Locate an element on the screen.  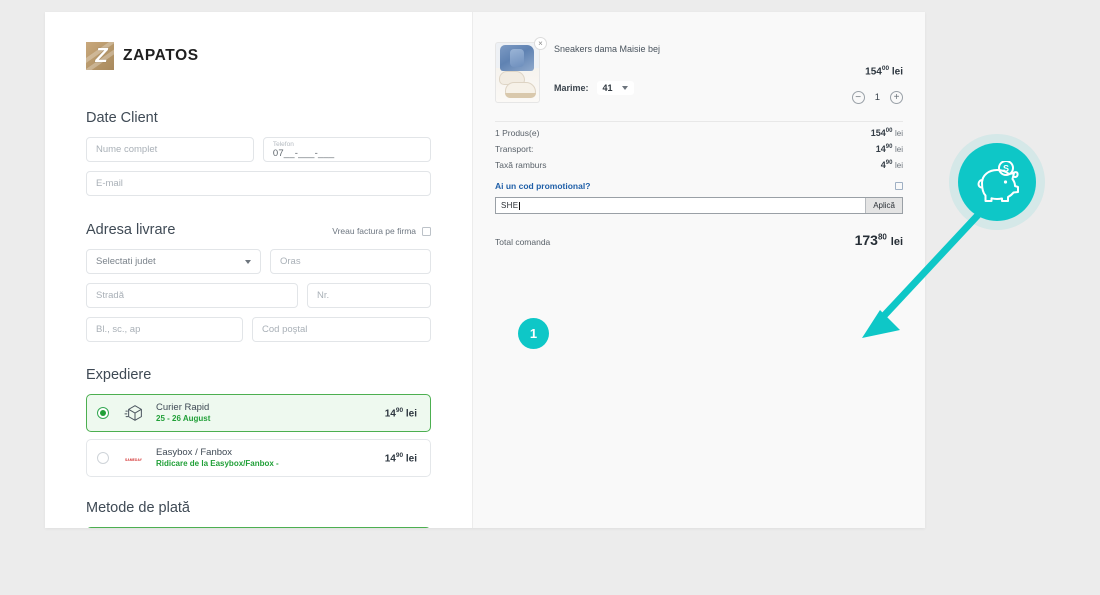
postal-code-input: Cod poştal is located at coordinates (341, 329).